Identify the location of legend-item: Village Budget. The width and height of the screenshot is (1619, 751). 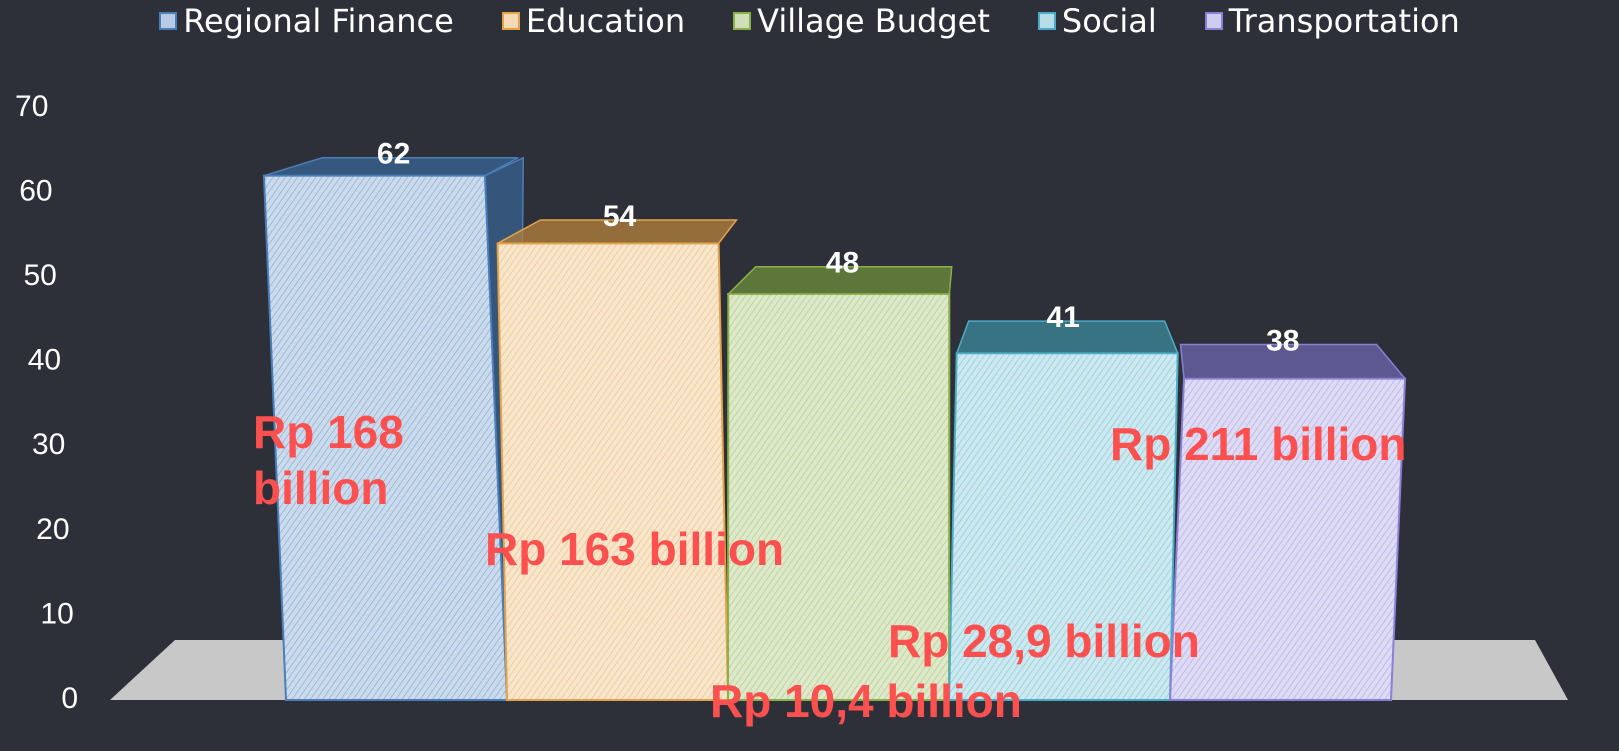
(861, 21).